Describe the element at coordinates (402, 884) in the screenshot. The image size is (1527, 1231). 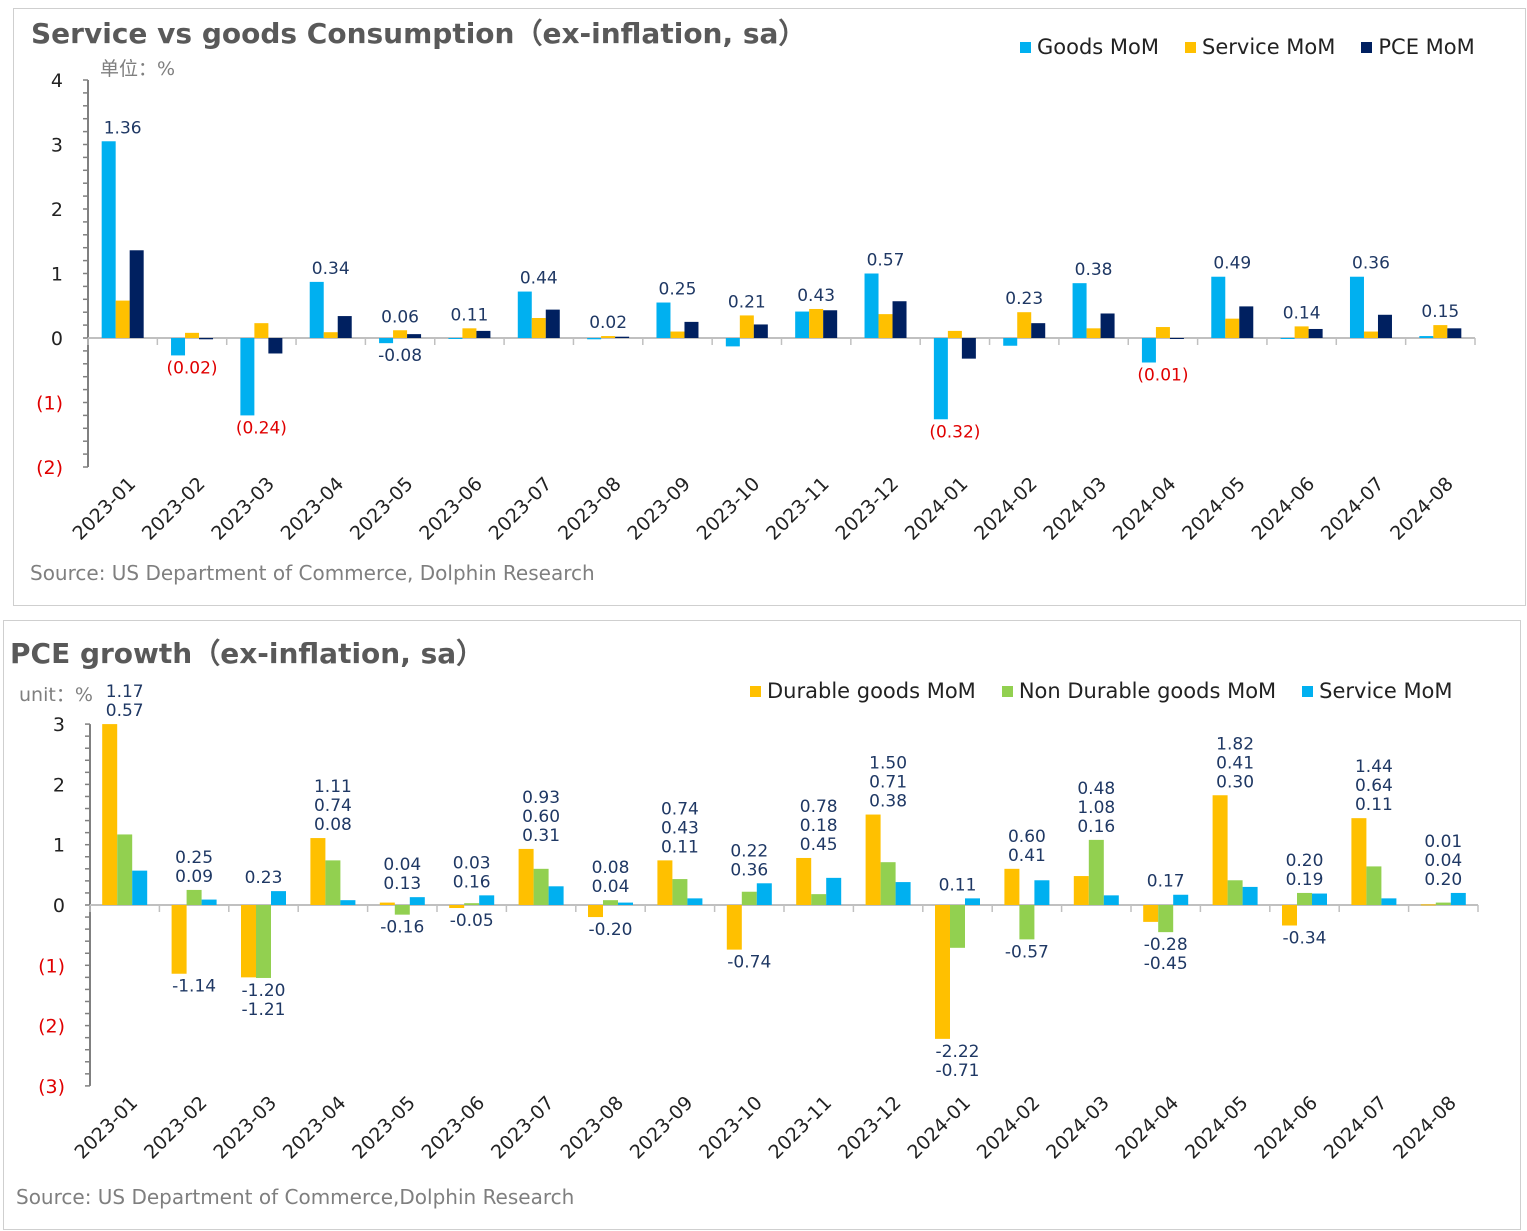
I see `data-label-service: 0.13` at that location.